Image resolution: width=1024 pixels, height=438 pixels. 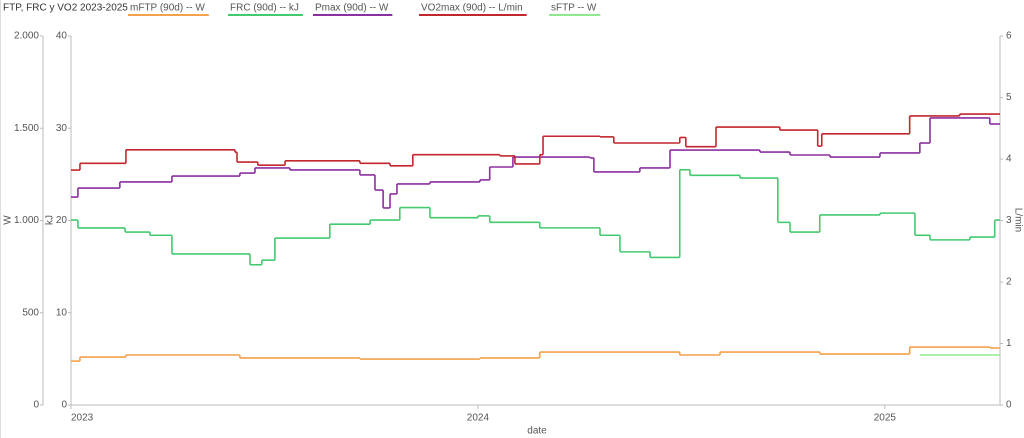 What do you see at coordinates (1009, 343) in the screenshot?
I see `y3-tick-label: 1` at bounding box center [1009, 343].